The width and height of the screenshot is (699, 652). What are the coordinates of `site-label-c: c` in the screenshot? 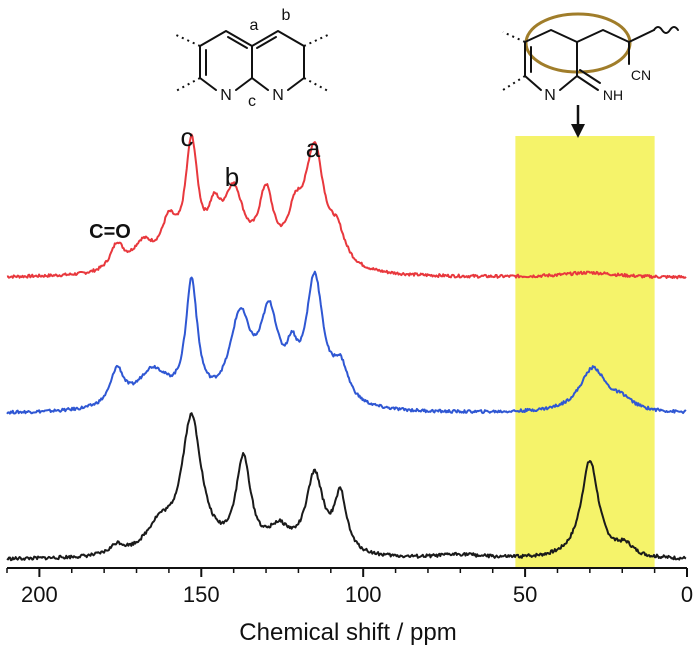 It's located at (252, 101).